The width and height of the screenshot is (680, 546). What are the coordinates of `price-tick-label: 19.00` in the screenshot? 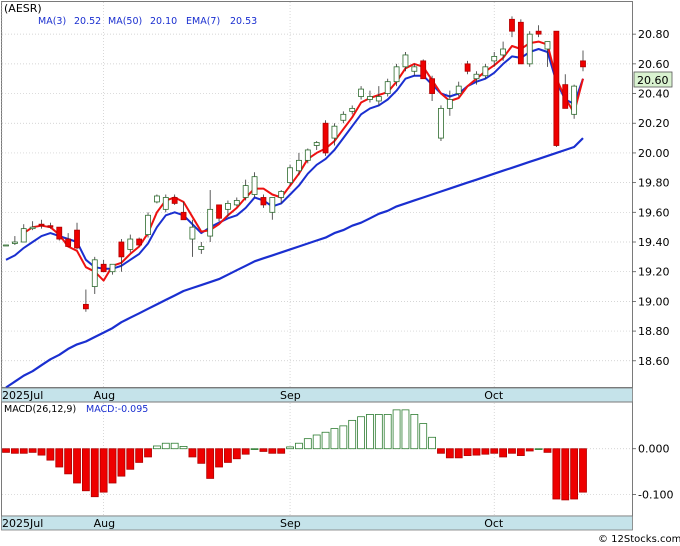 It's located at (654, 301).